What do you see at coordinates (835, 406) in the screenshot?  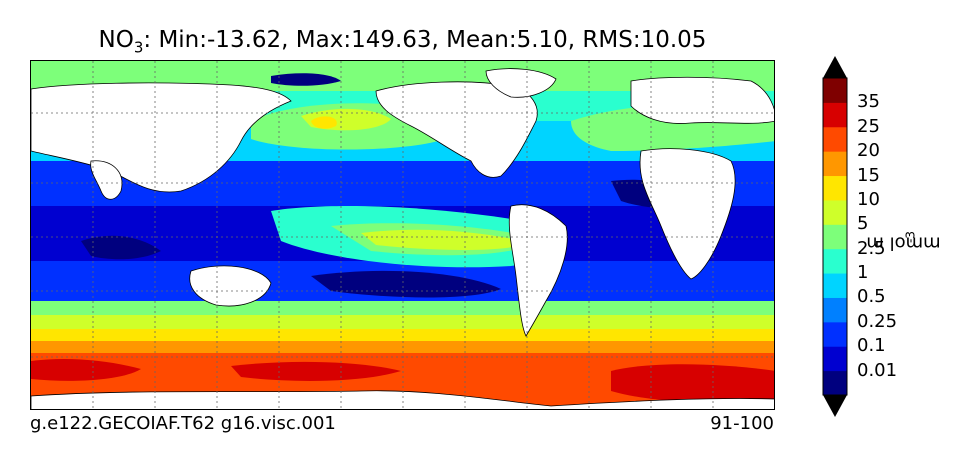 I see `colorbar-extend-min` at bounding box center [835, 406].